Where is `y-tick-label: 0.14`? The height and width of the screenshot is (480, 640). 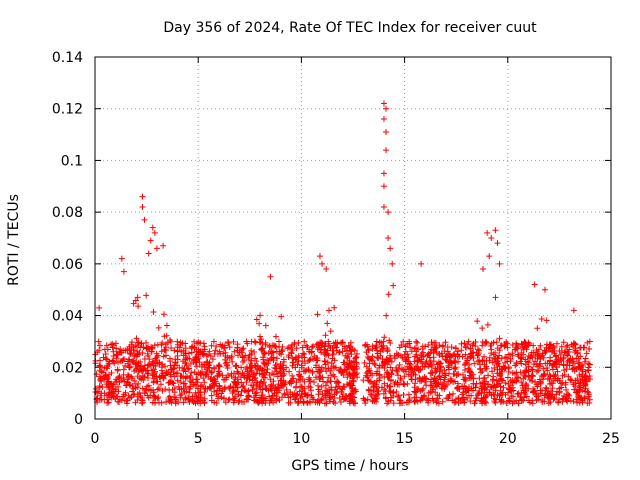 y-tick-label: 0.14 is located at coordinates (67, 58).